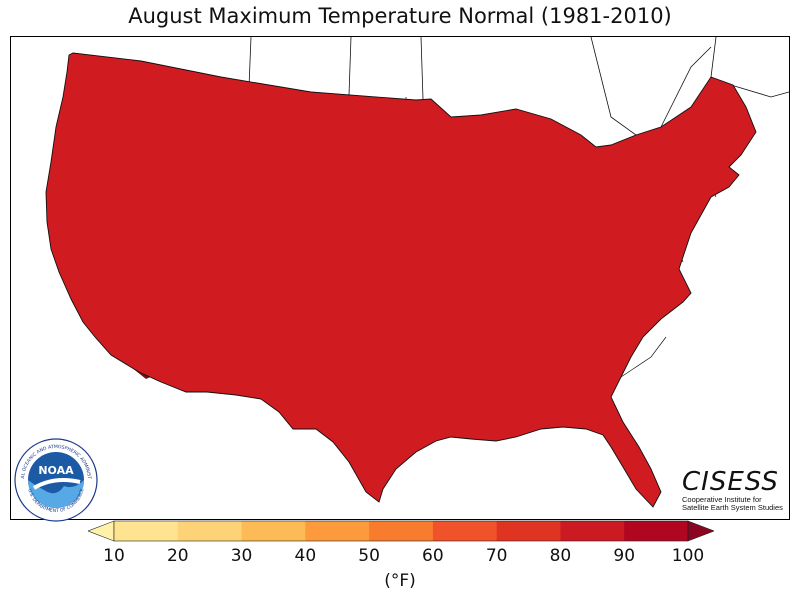 The width and height of the screenshot is (800, 602). Describe the element at coordinates (101, 531) in the screenshot. I see `colorbar-bin-low-extend` at that location.